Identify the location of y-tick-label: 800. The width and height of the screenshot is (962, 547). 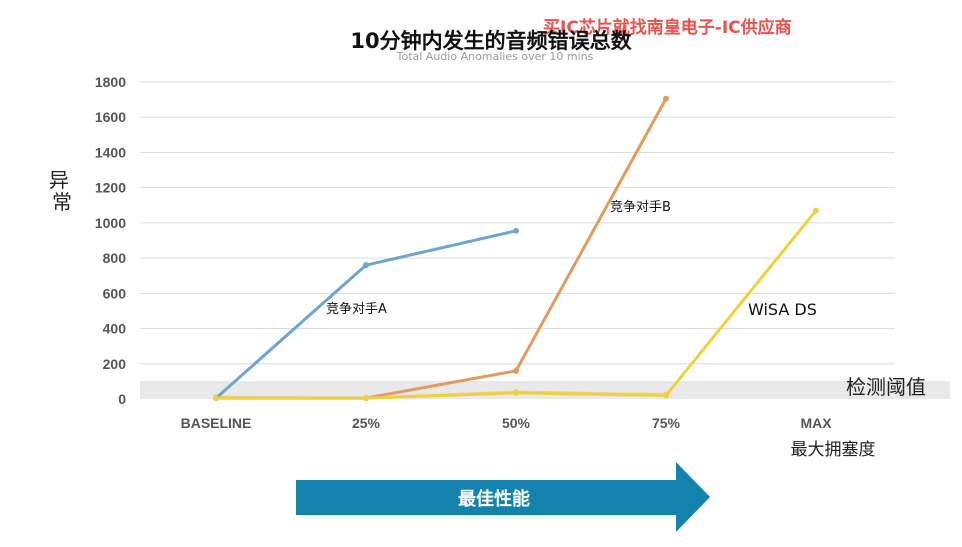
(115, 258).